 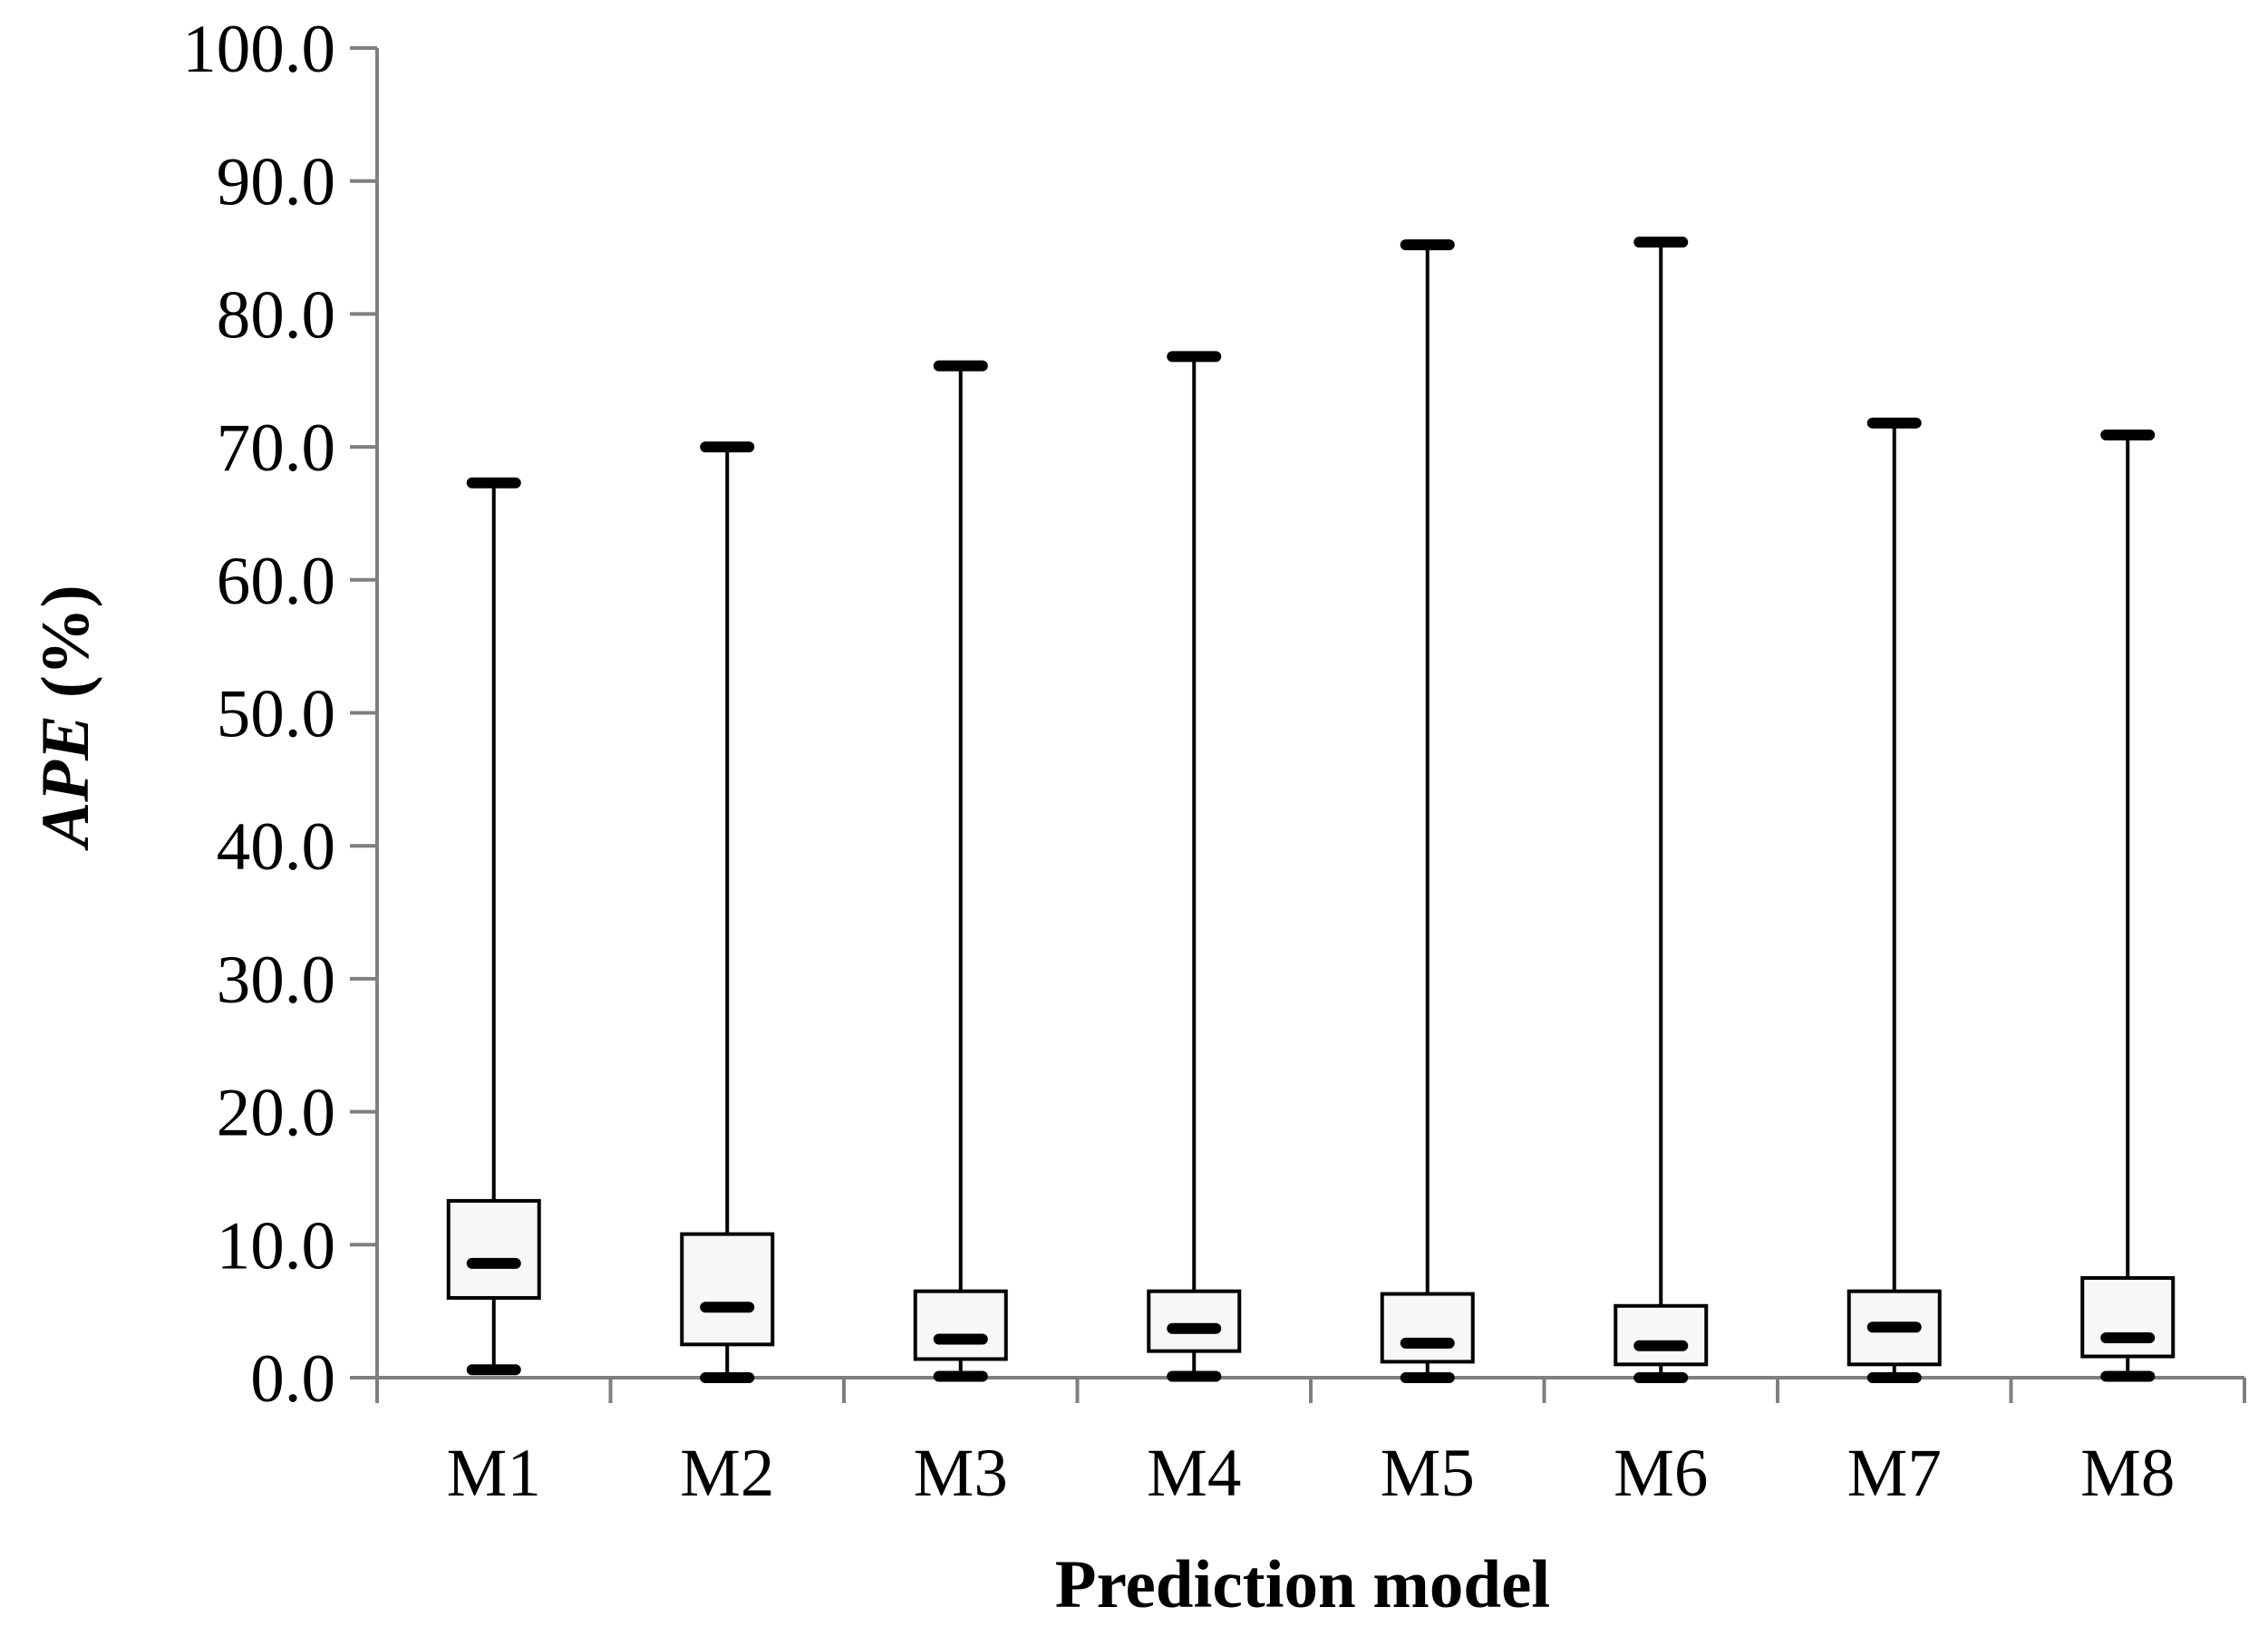 What do you see at coordinates (65, 650) in the screenshot?
I see `y-axis-title-unit: (%)` at bounding box center [65, 650].